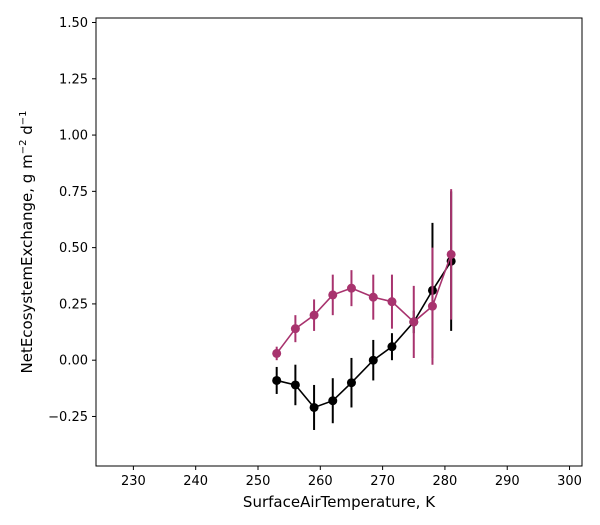  I want to click on y-tick-label: −0.25, so click(68, 417).